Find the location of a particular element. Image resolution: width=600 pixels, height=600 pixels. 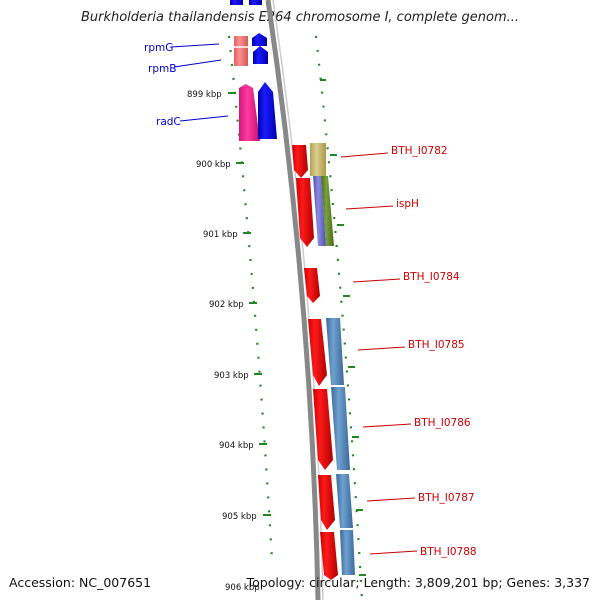

genome-backbone is located at coordinates (293, 300).